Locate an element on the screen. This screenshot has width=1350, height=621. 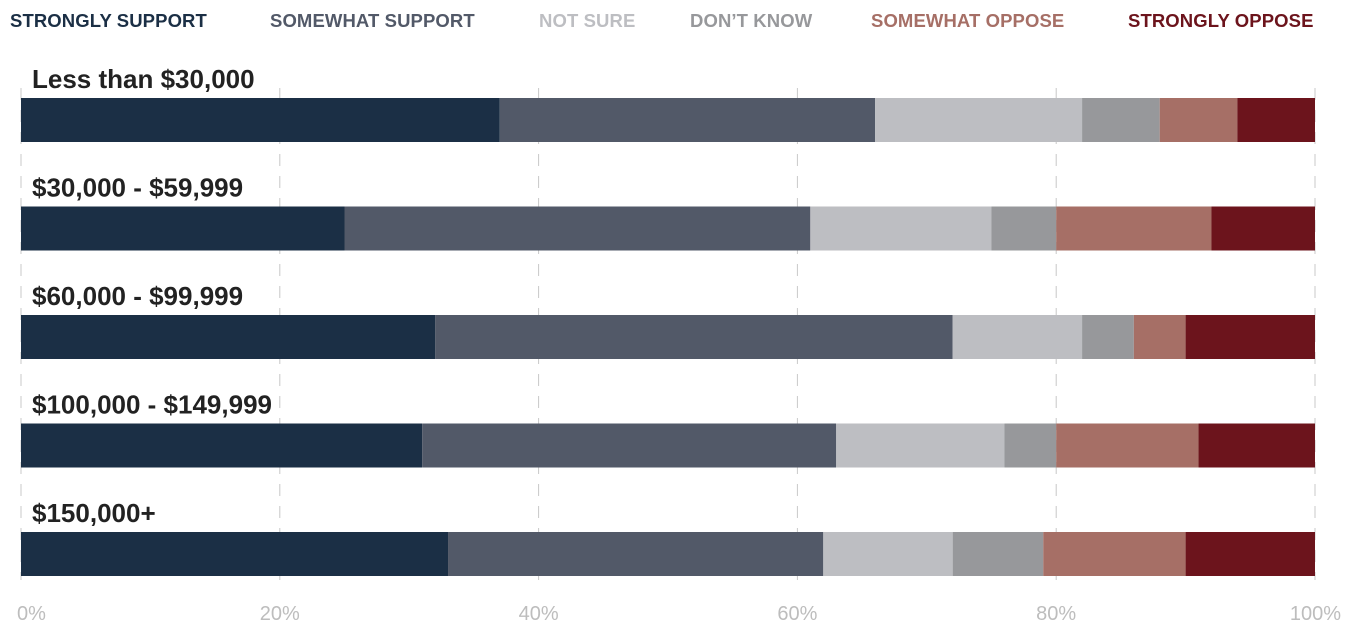
legend-not-sure: NOT SURE is located at coordinates (587, 20).